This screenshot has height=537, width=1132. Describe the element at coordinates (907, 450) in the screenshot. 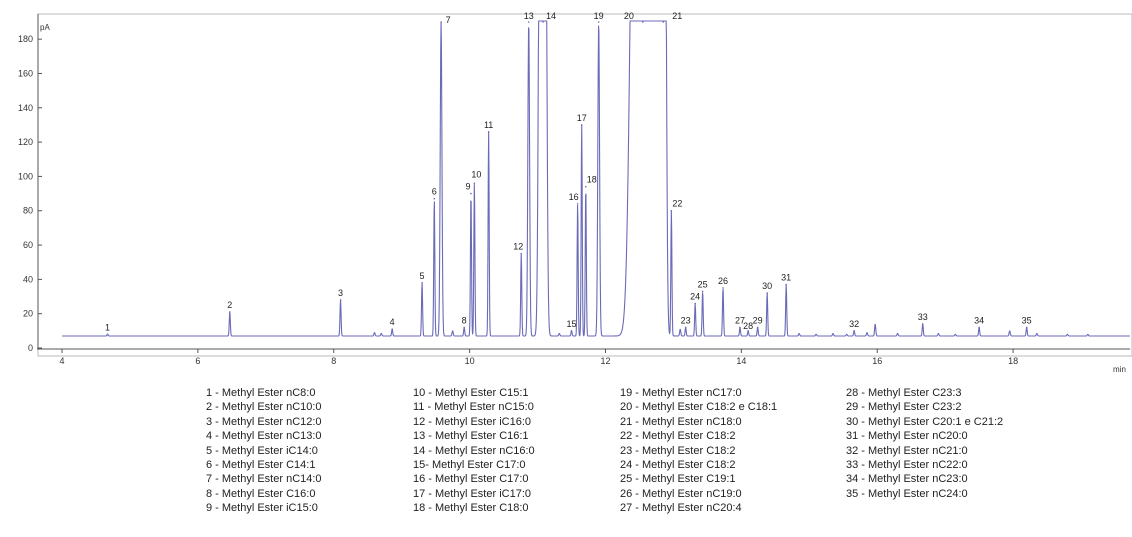

I see `legend-item: 32 - Methyl Ester nC21:0` at that location.